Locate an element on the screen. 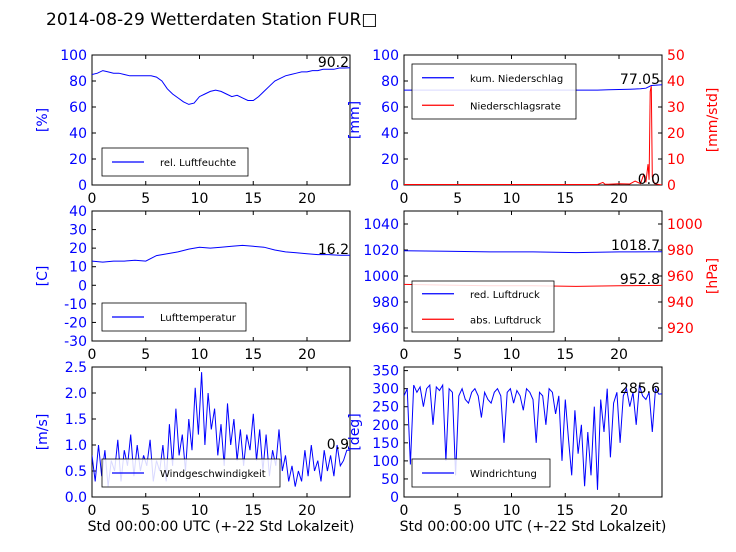 The width and height of the screenshot is (736, 552). last-value-label: 285.6 is located at coordinates (640, 389).